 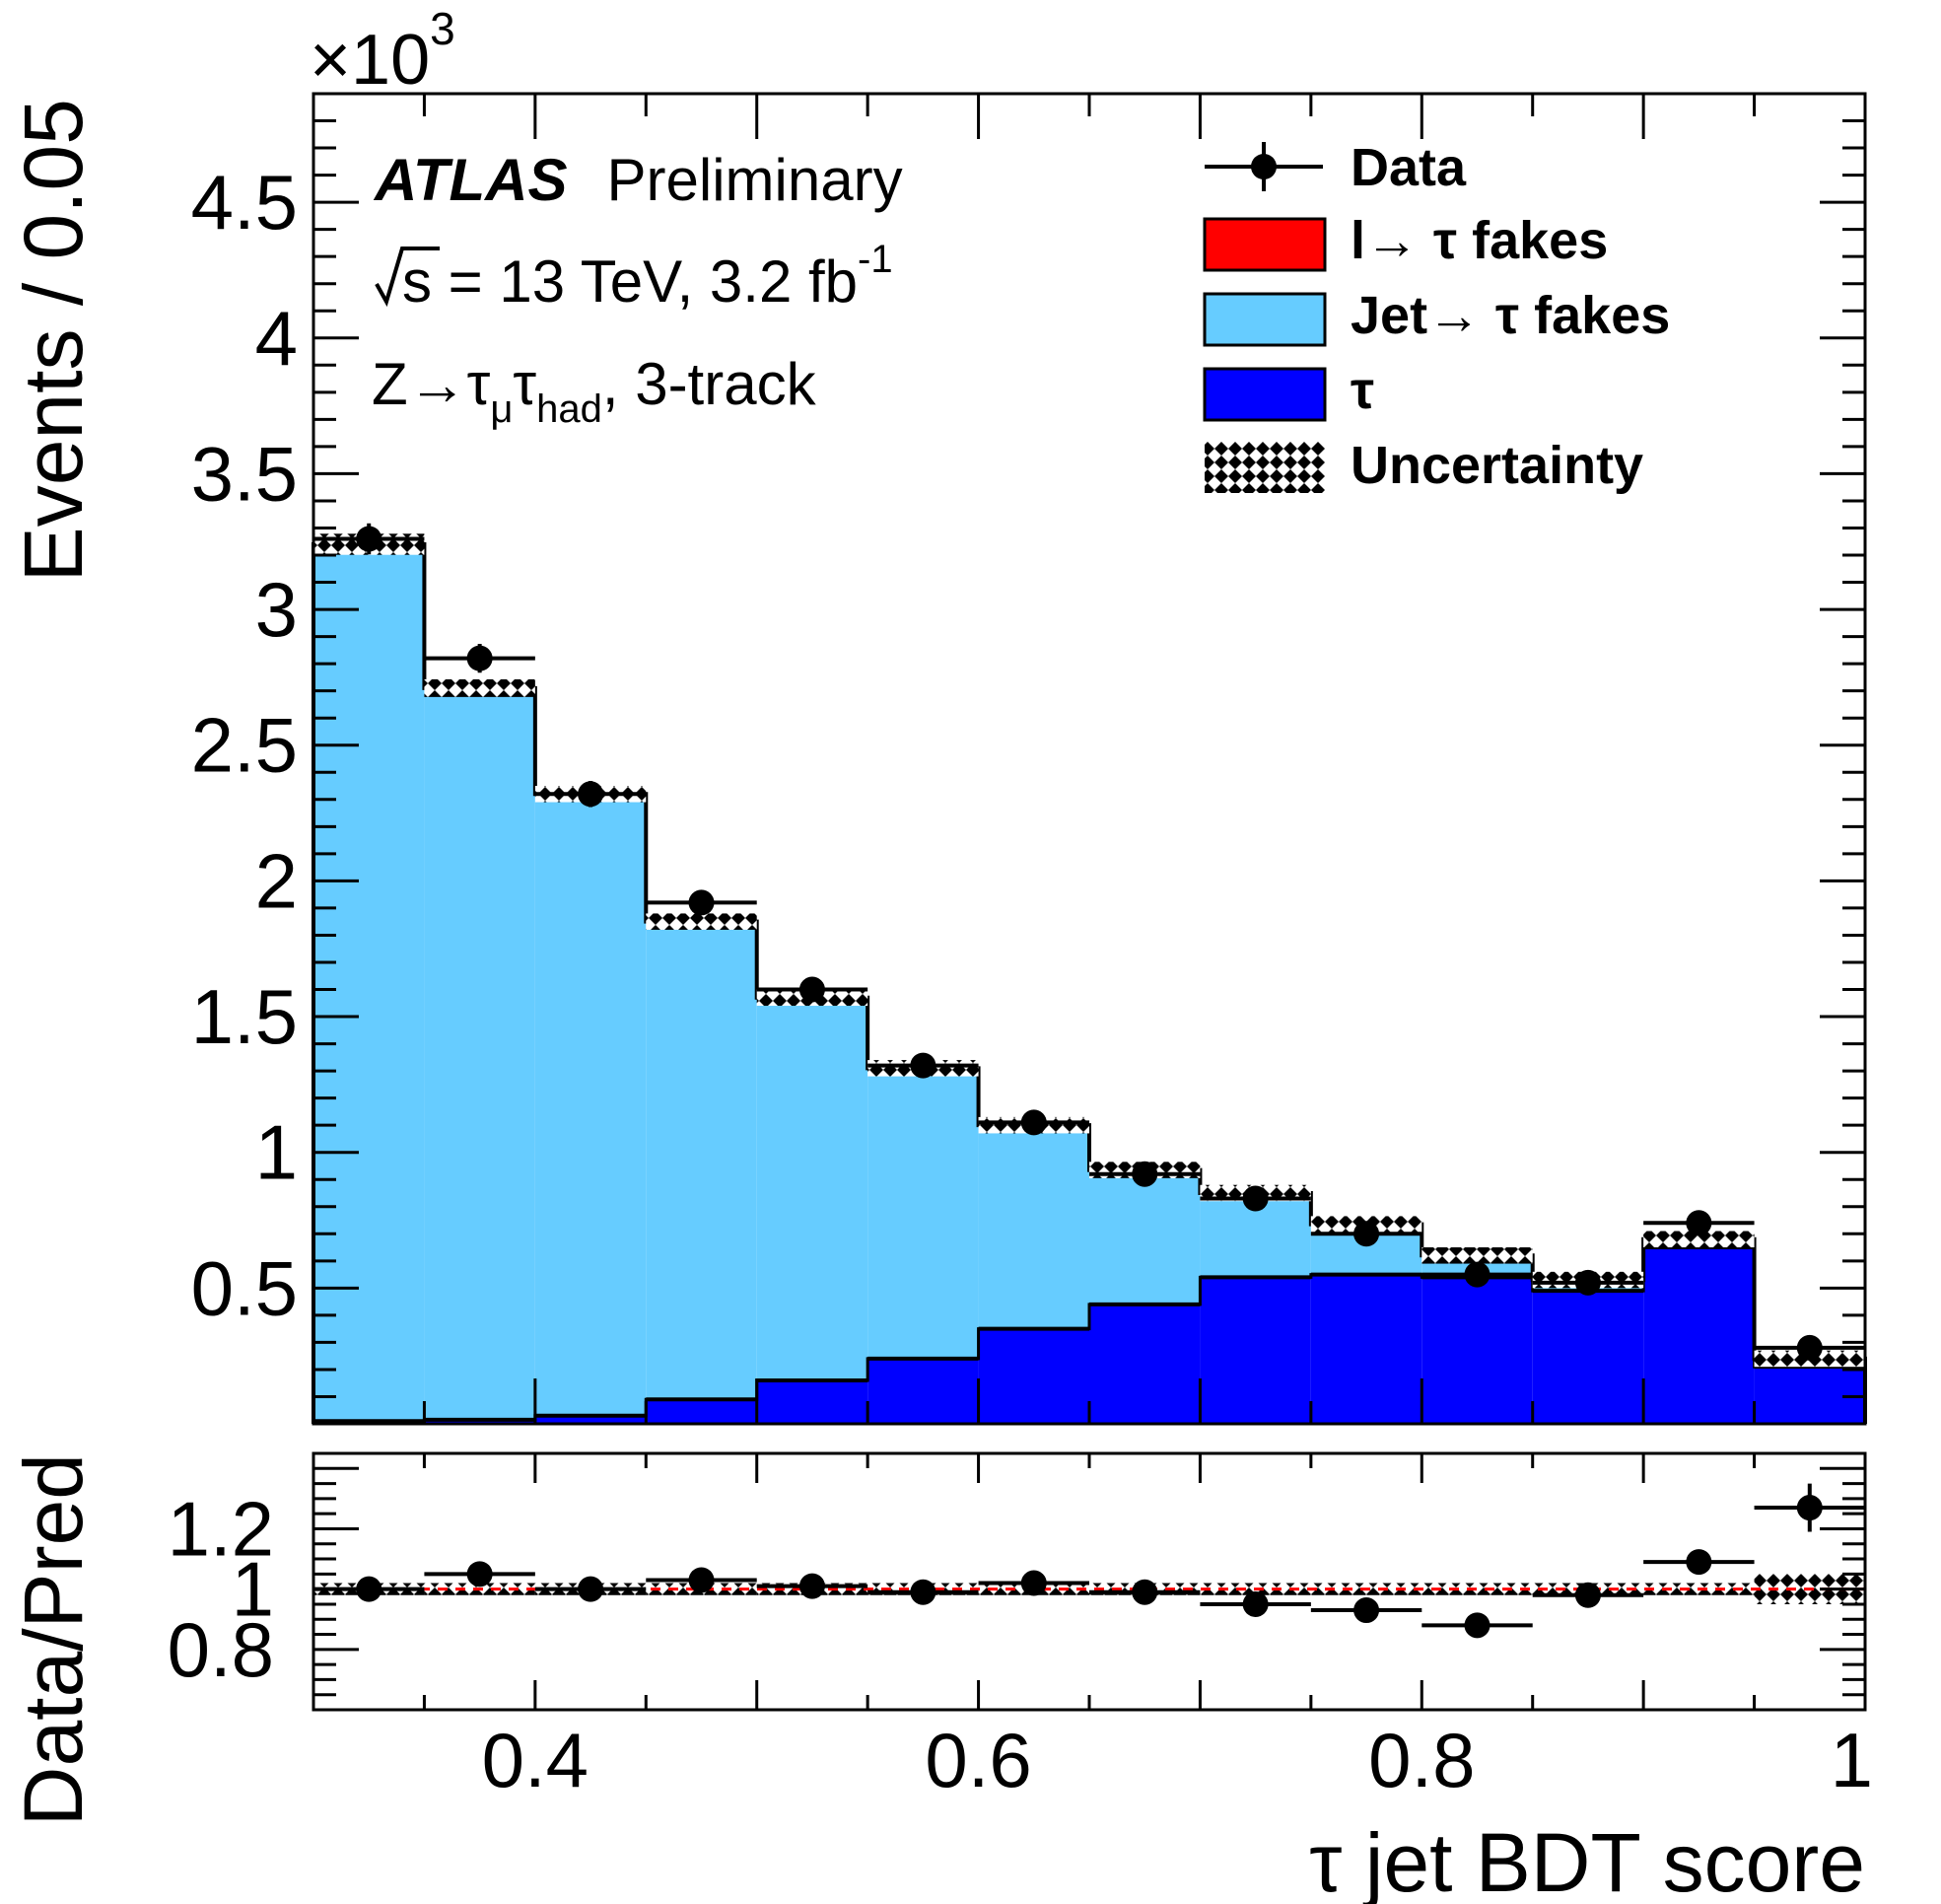 I want to click on legend-swatch-jet-fakes, so click(x=1265, y=319).